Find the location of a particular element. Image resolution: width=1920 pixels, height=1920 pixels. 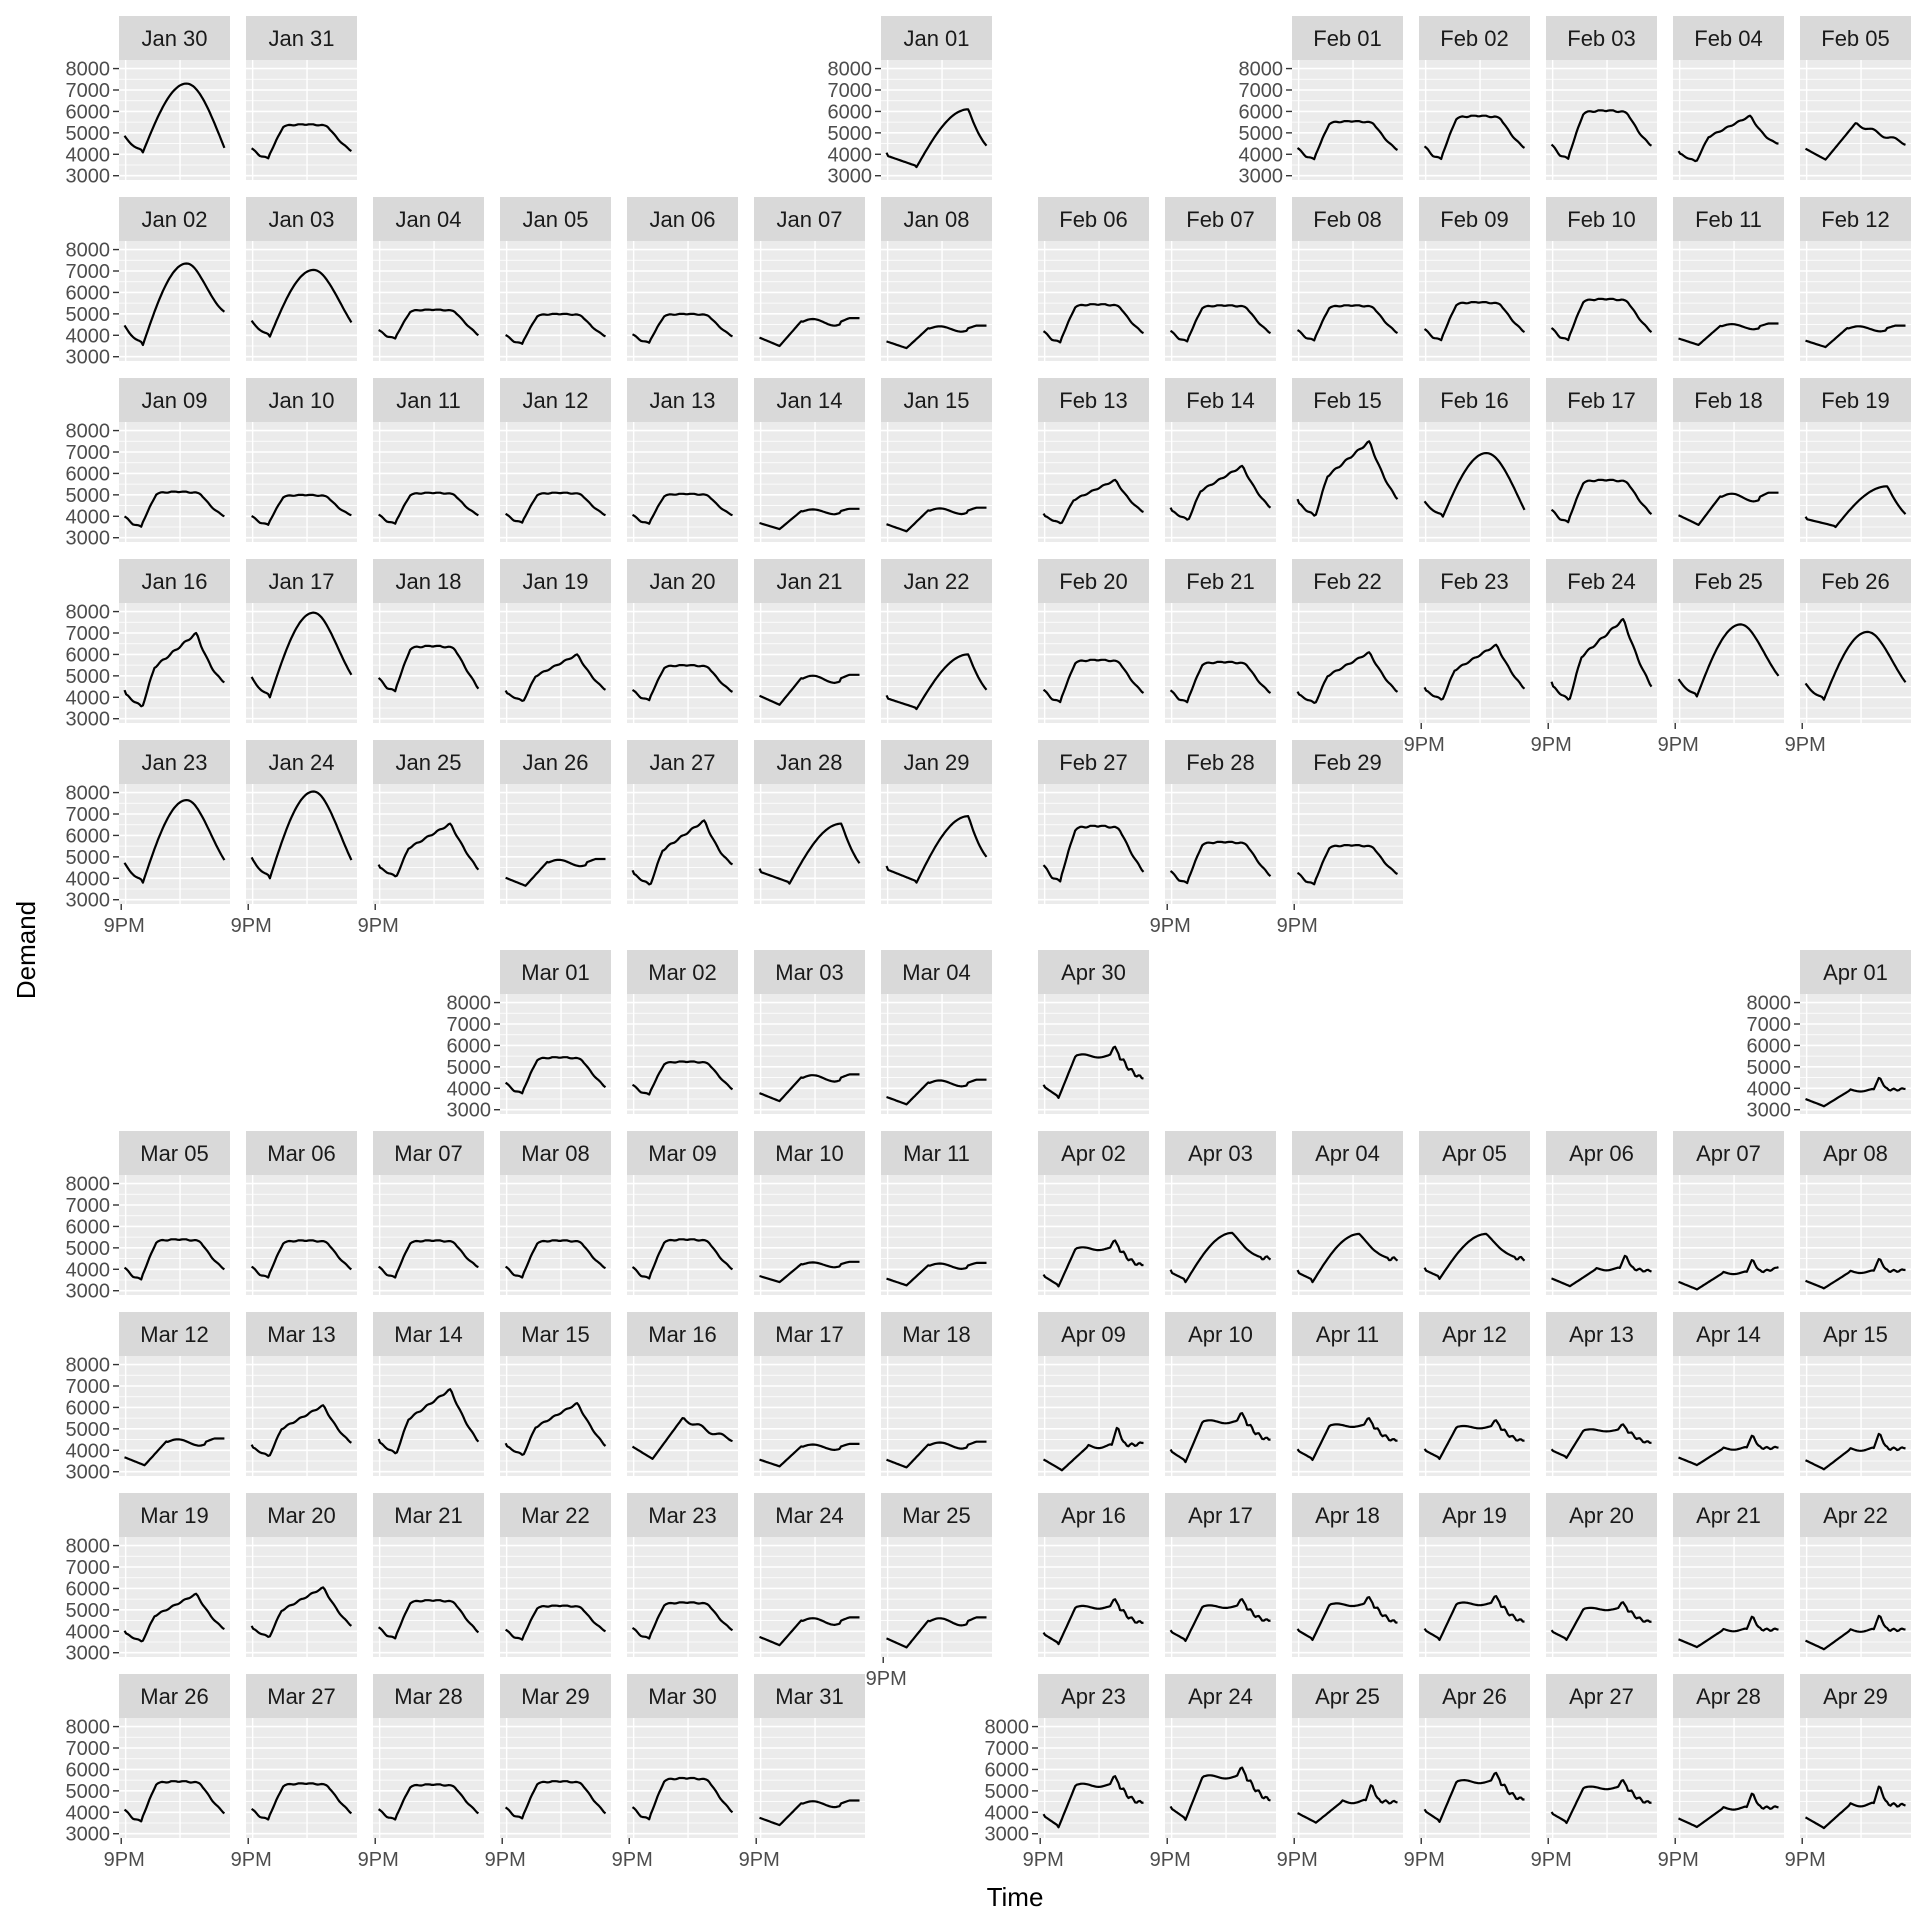

panel-jan-11: Jan 11 is located at coordinates (428, 460).